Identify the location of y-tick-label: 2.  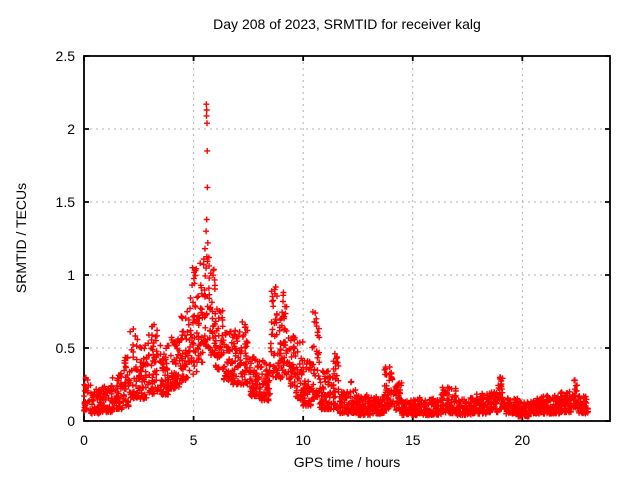
(71, 129).